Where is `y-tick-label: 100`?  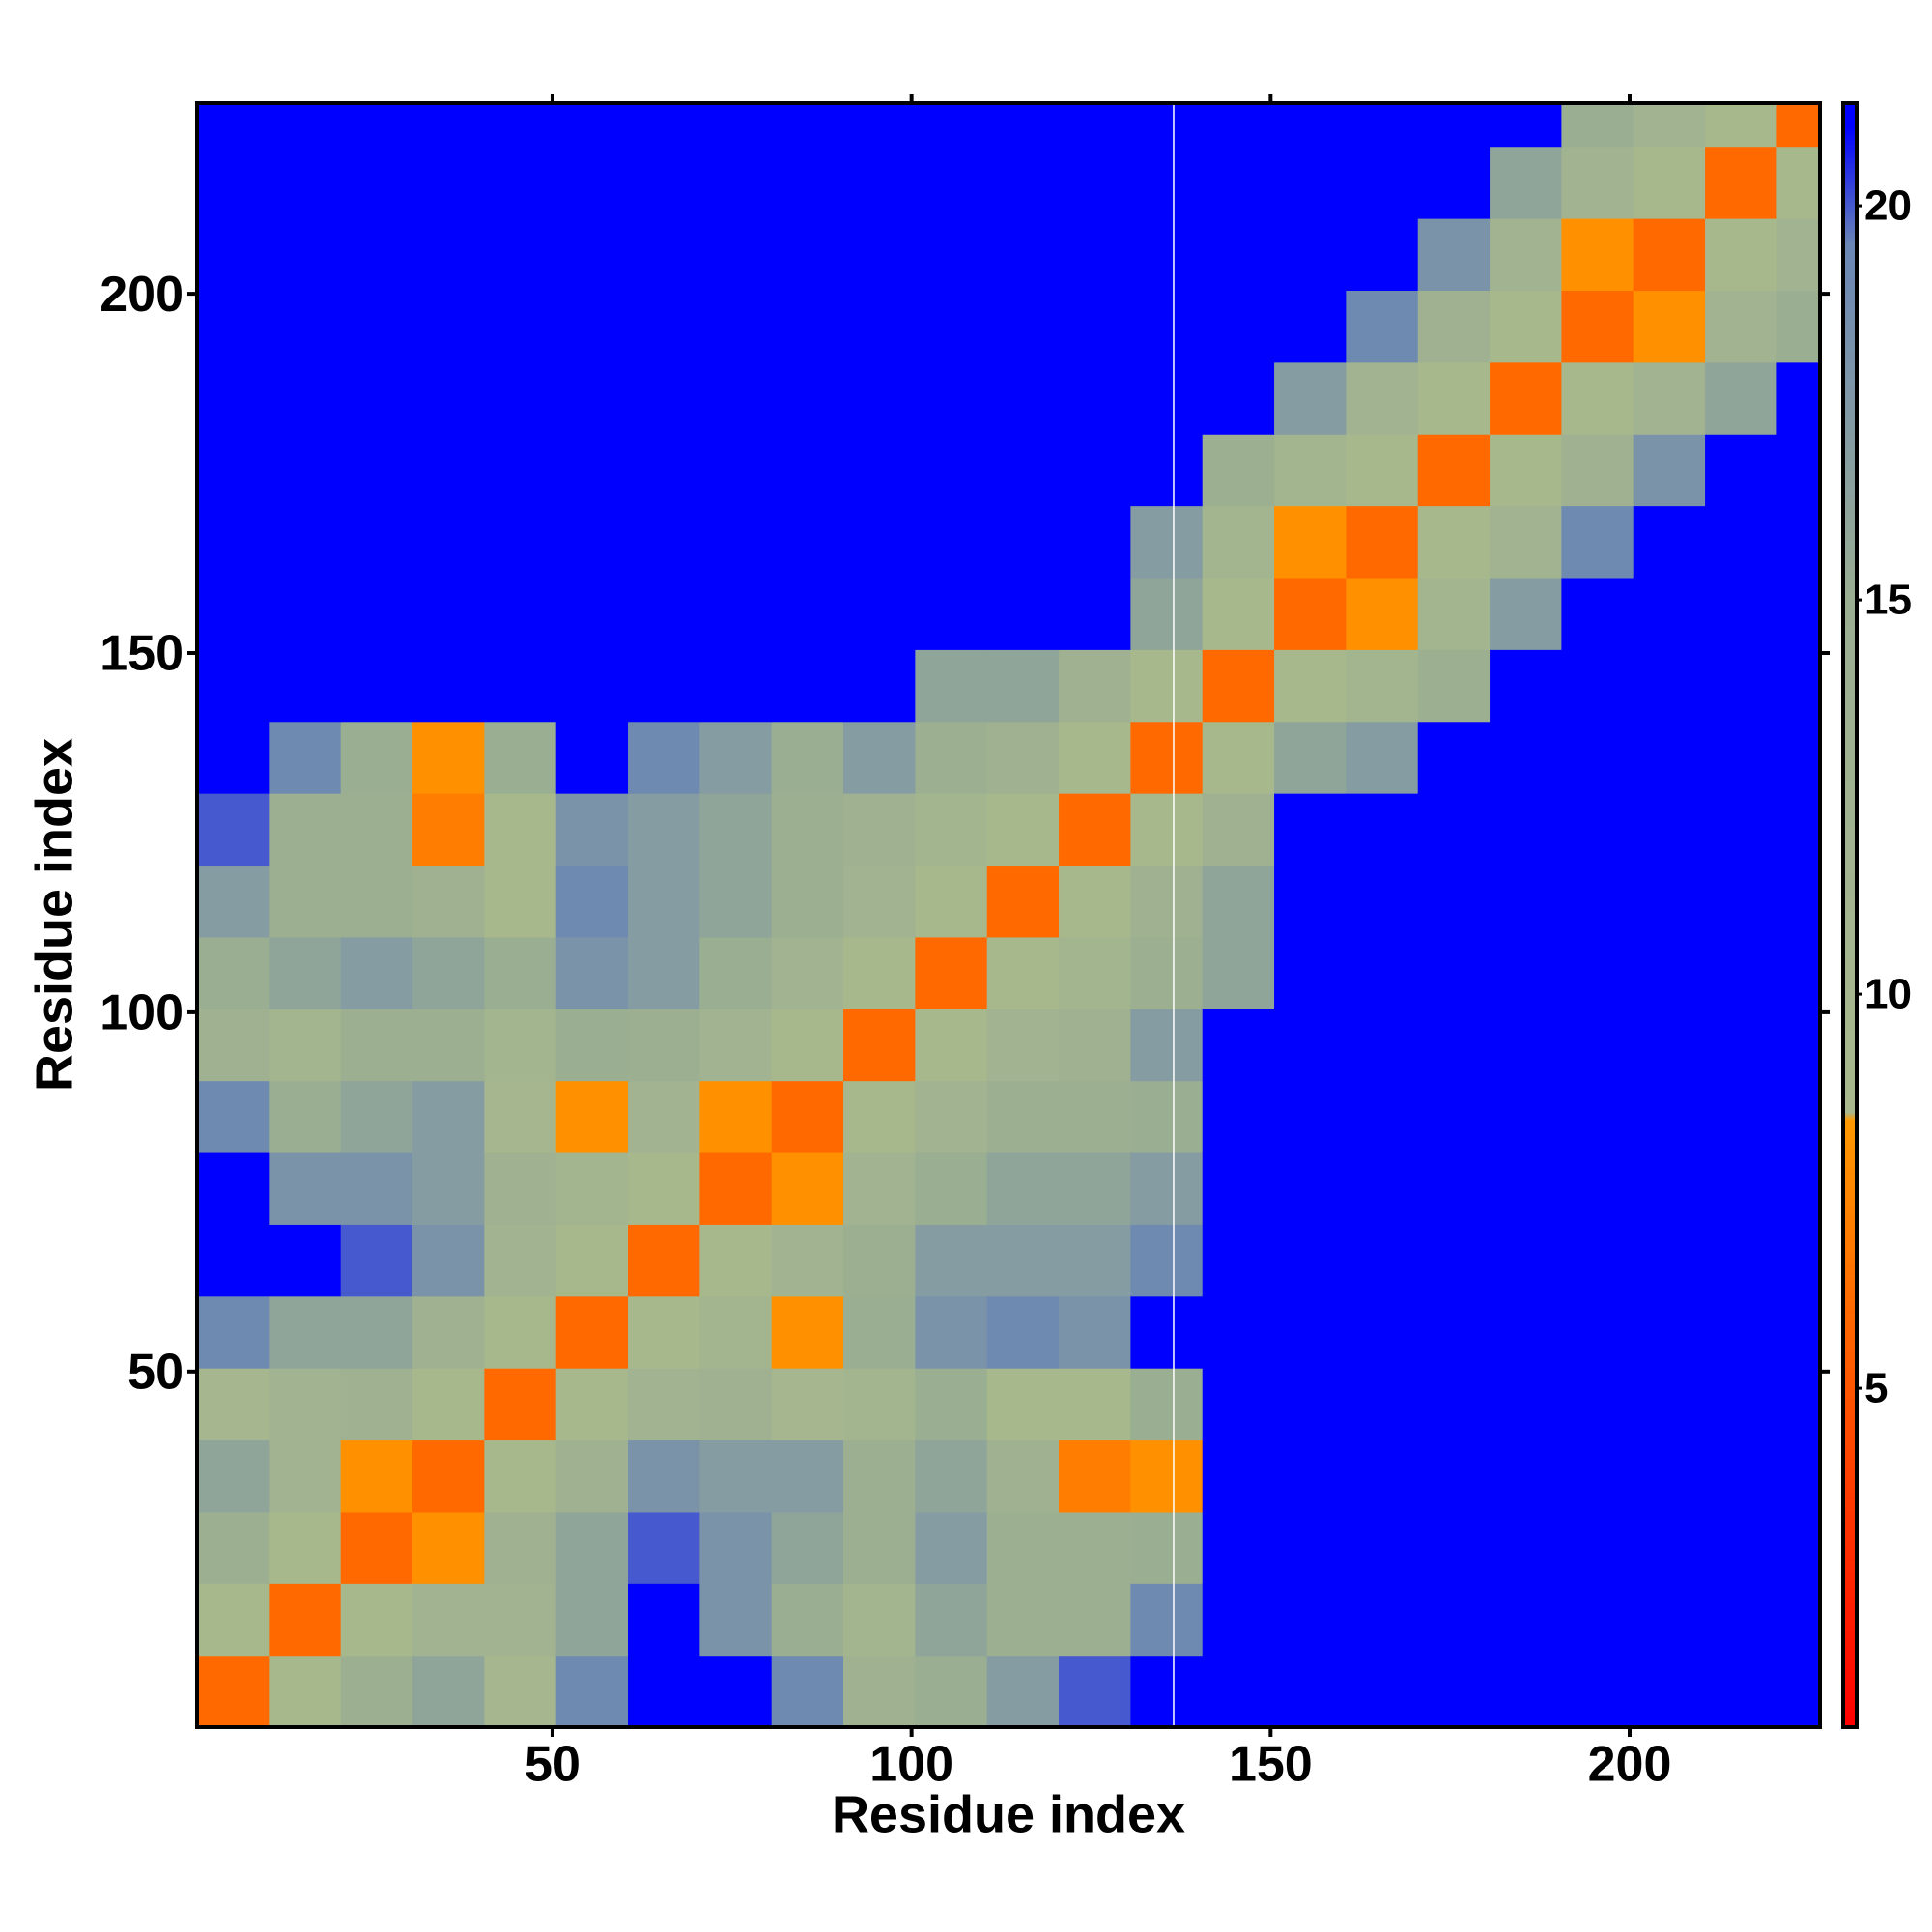
y-tick-label: 100 is located at coordinates (141, 1013).